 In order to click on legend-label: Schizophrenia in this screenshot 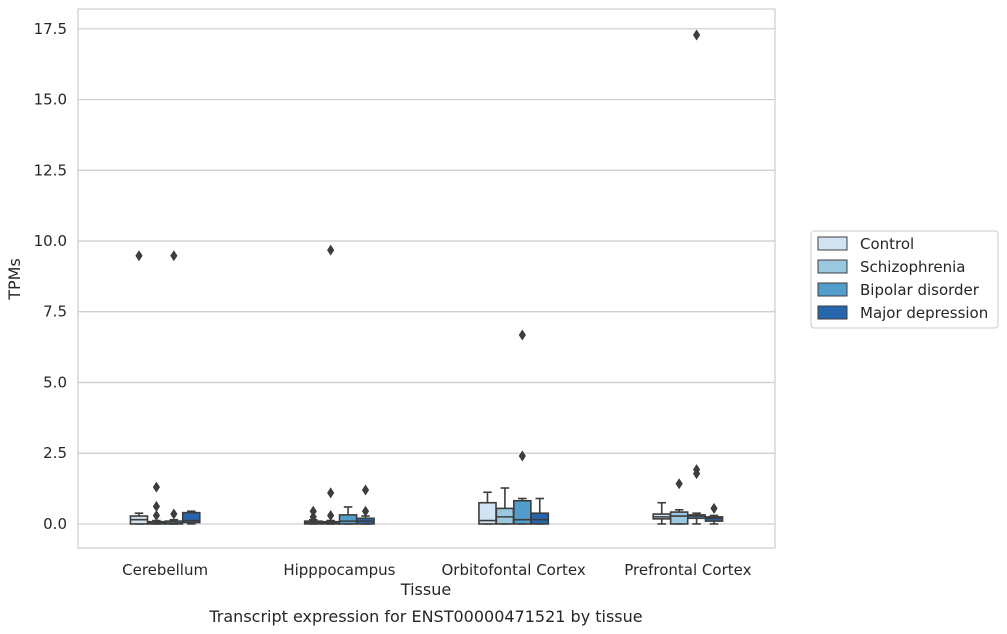, I will do `click(912, 267)`.